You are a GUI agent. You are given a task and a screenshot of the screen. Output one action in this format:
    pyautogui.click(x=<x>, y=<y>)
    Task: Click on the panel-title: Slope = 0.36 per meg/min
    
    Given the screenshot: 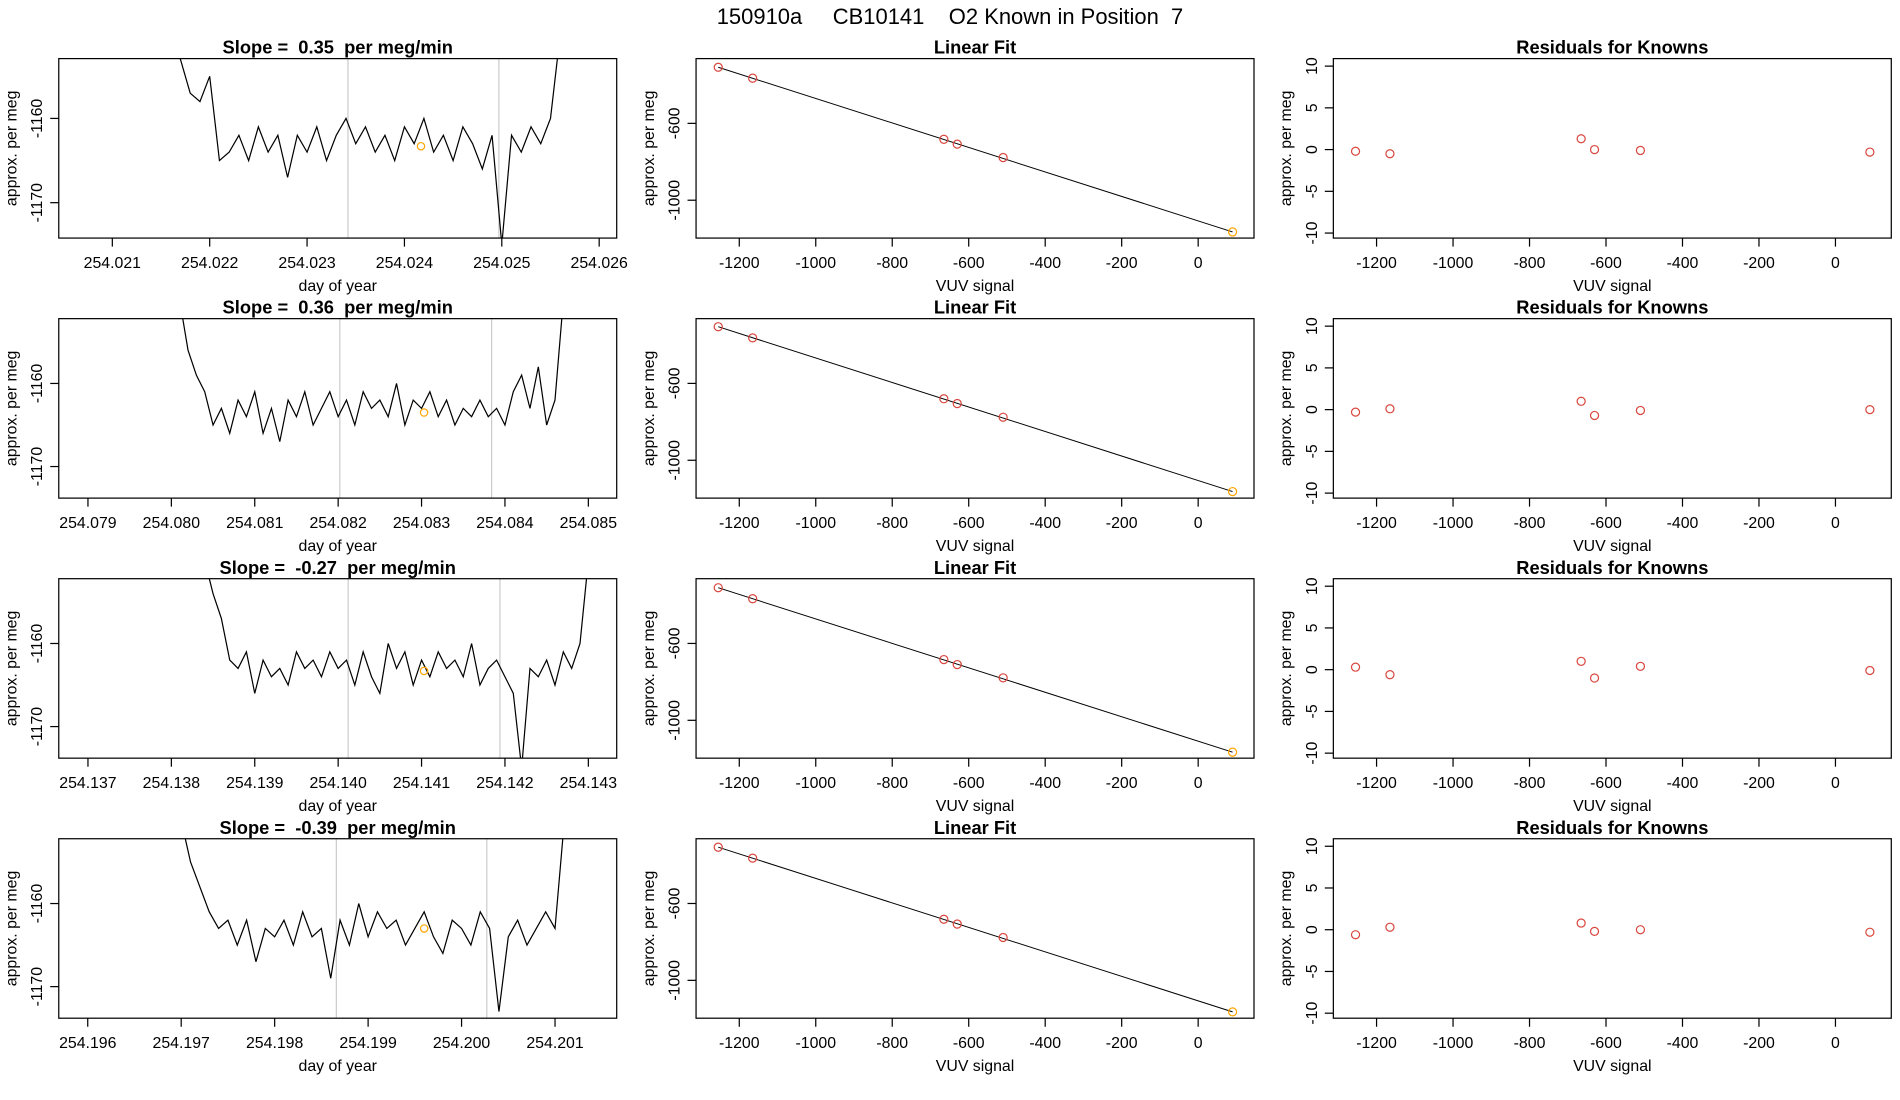 What is the action you would take?
    pyautogui.click(x=338, y=307)
    